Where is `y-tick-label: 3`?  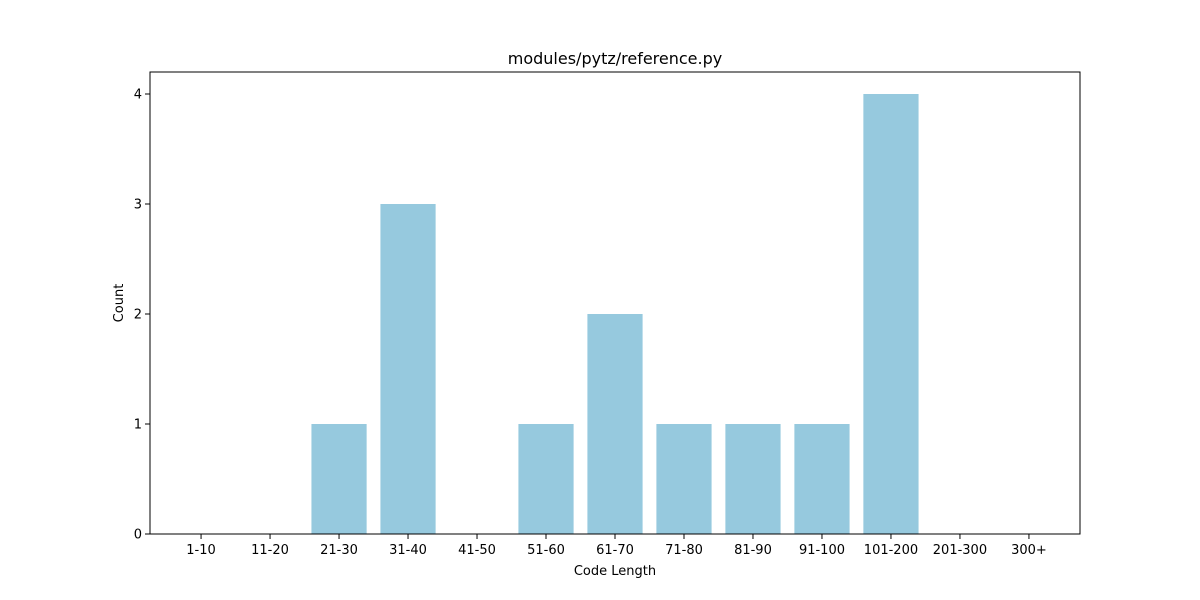 y-tick-label: 3 is located at coordinates (138, 205).